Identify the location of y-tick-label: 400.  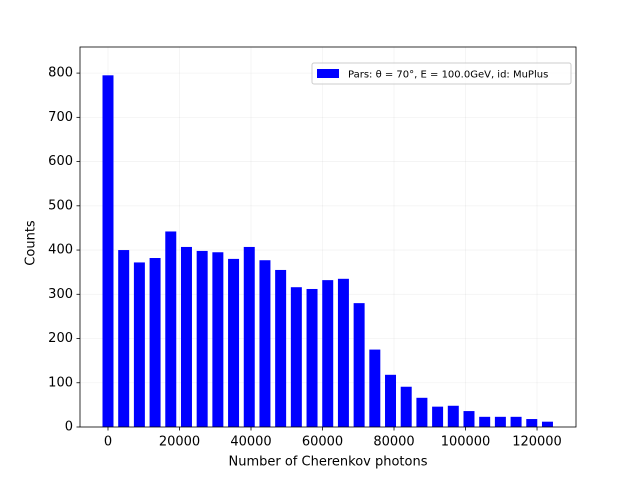
(60, 250).